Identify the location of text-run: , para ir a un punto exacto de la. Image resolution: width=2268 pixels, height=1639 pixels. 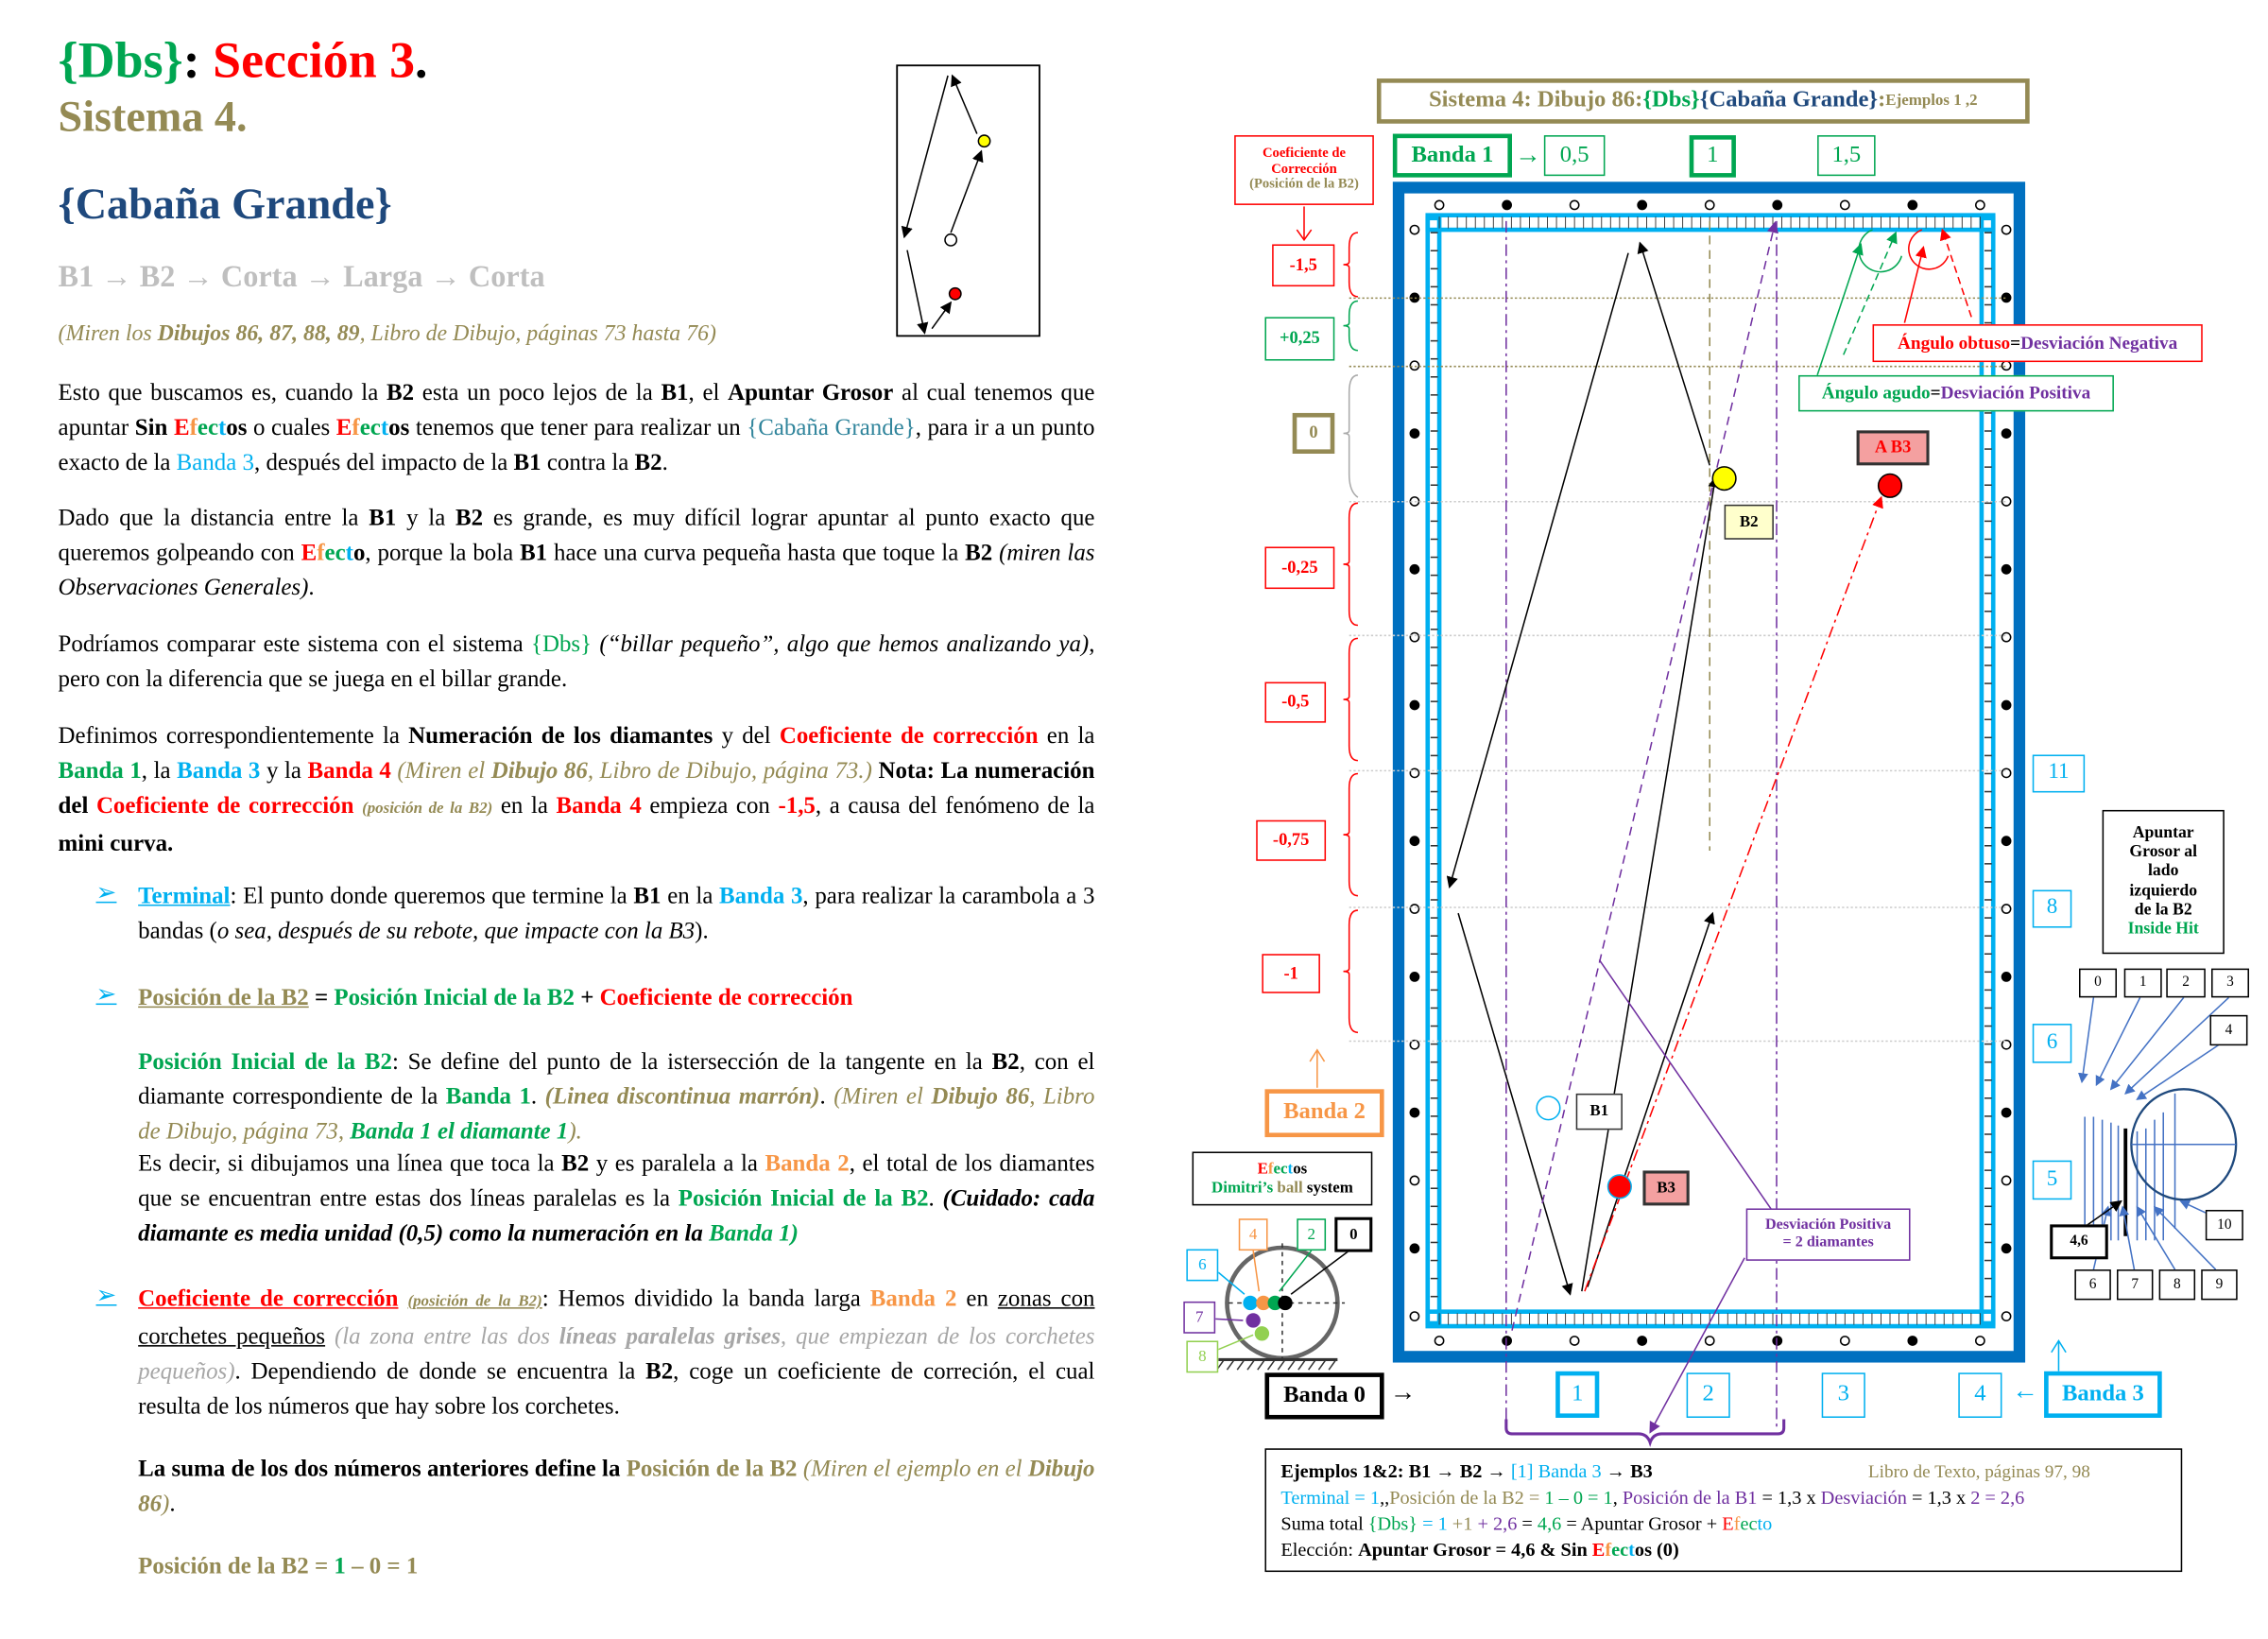
(576, 445).